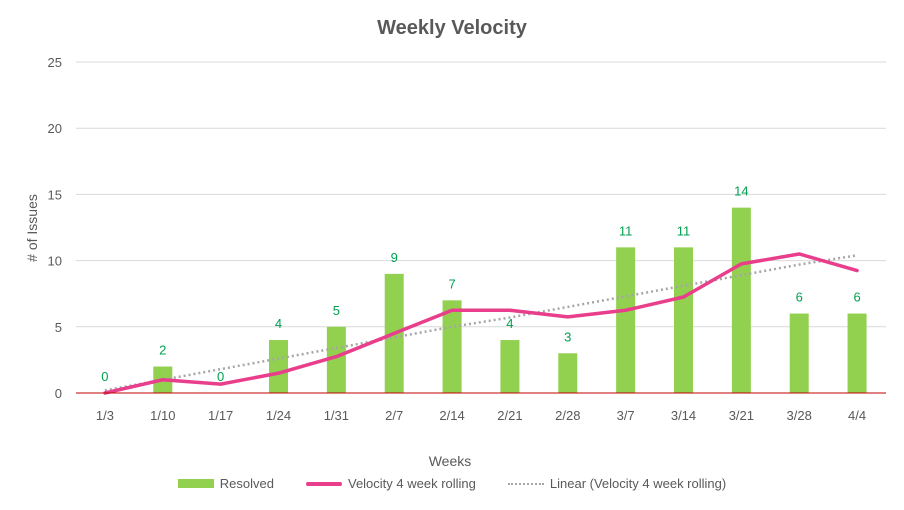 The height and width of the screenshot is (510, 904). I want to click on x-tick-label: 2/14, so click(451, 415).